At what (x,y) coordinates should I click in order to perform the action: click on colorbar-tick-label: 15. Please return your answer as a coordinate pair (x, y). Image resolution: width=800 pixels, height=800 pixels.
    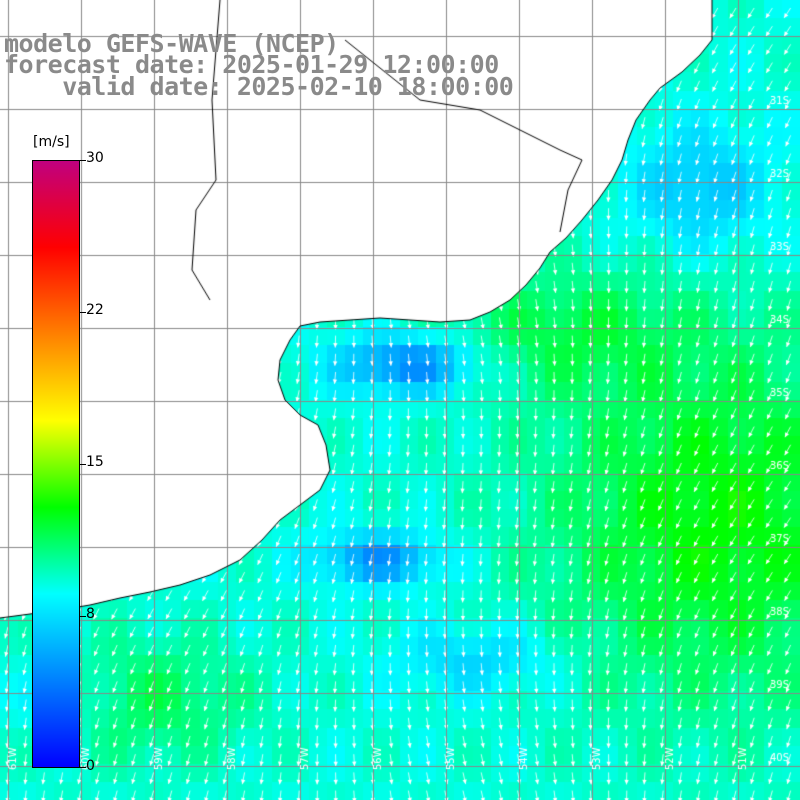
    Looking at the image, I should click on (95, 462).